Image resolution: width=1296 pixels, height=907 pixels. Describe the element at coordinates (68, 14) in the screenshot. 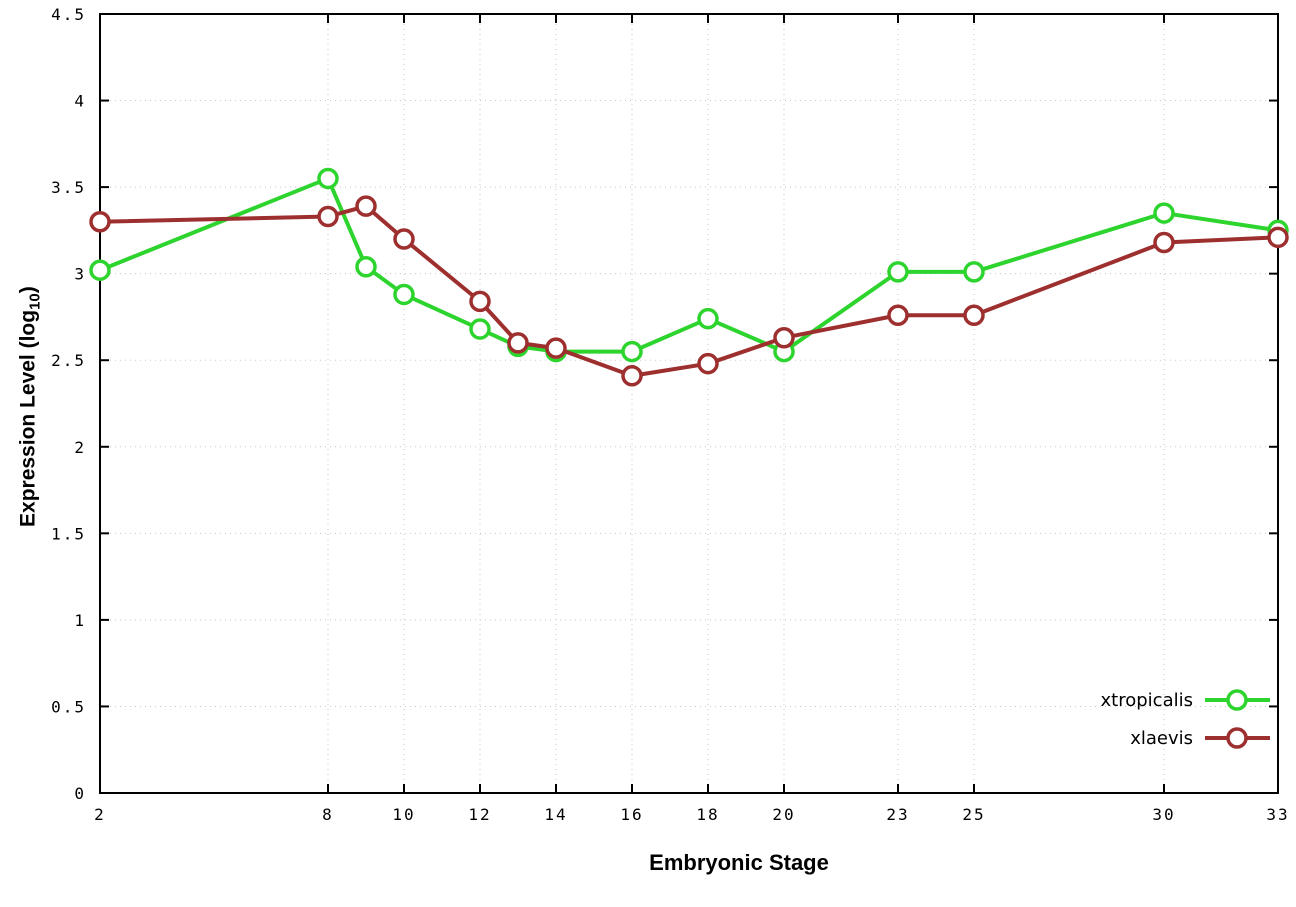

I see `y-tick-label: 4.5` at that location.